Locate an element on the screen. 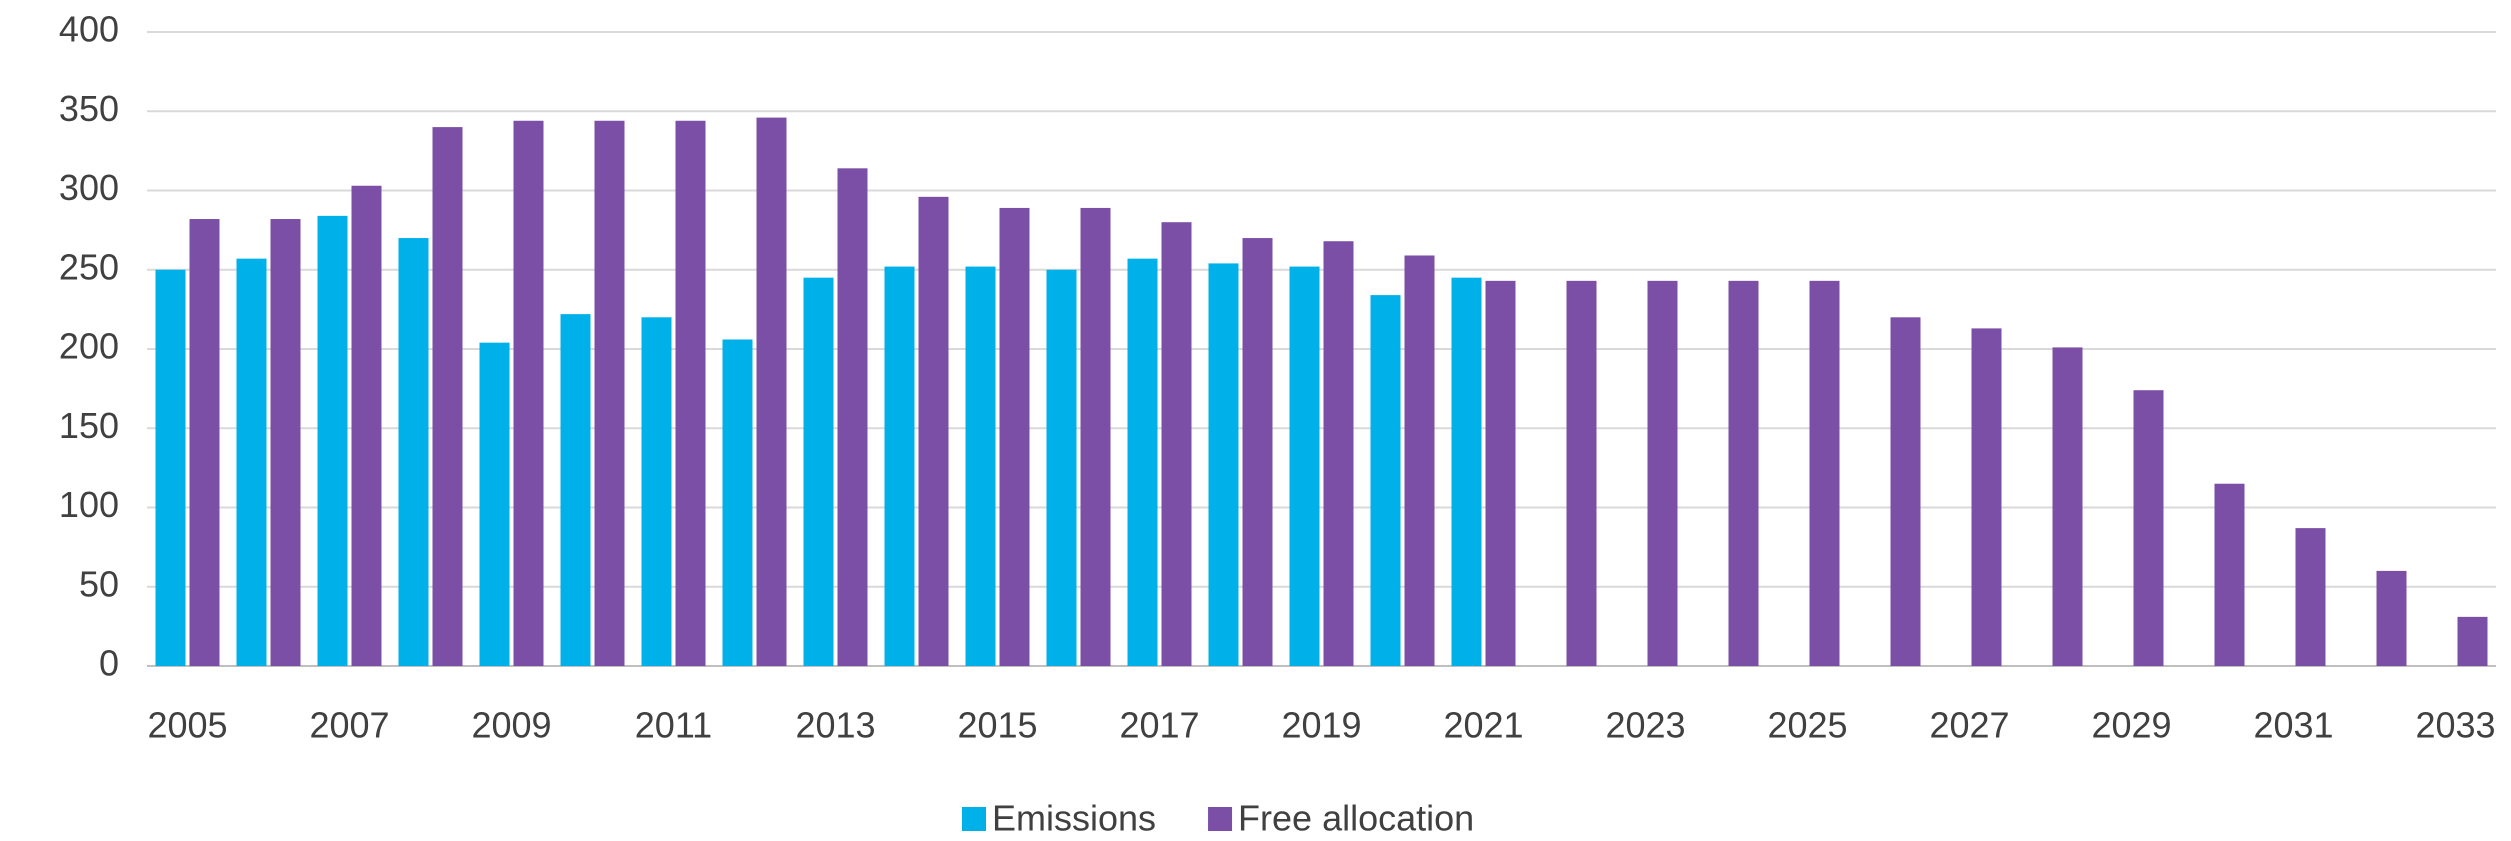  legend-label: Emissions is located at coordinates (1074, 818).